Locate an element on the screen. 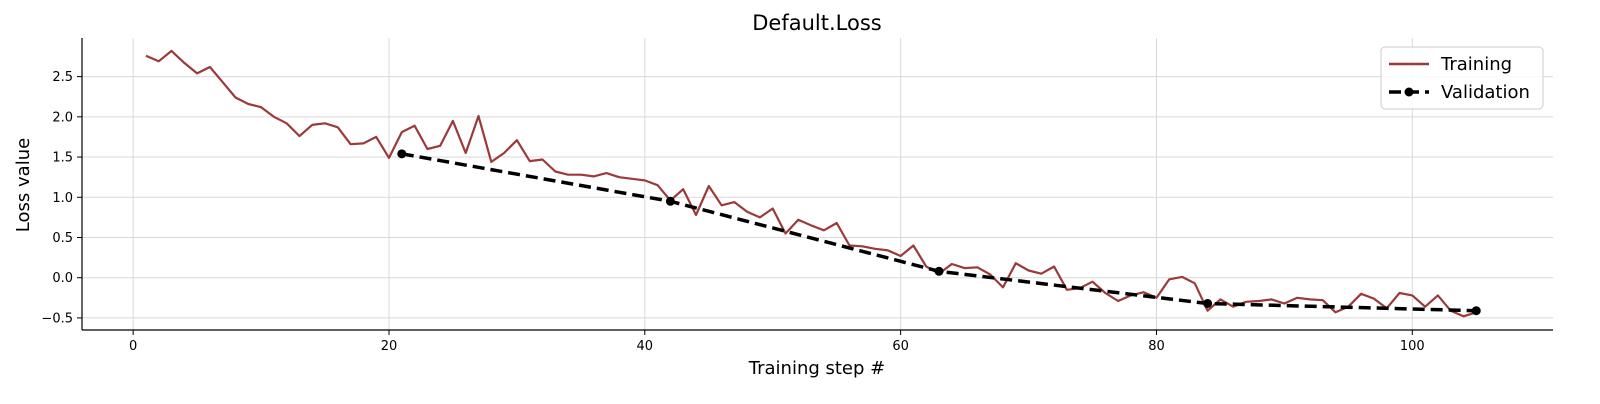 The image size is (1600, 404). x-tick-label: 20 is located at coordinates (389, 346).